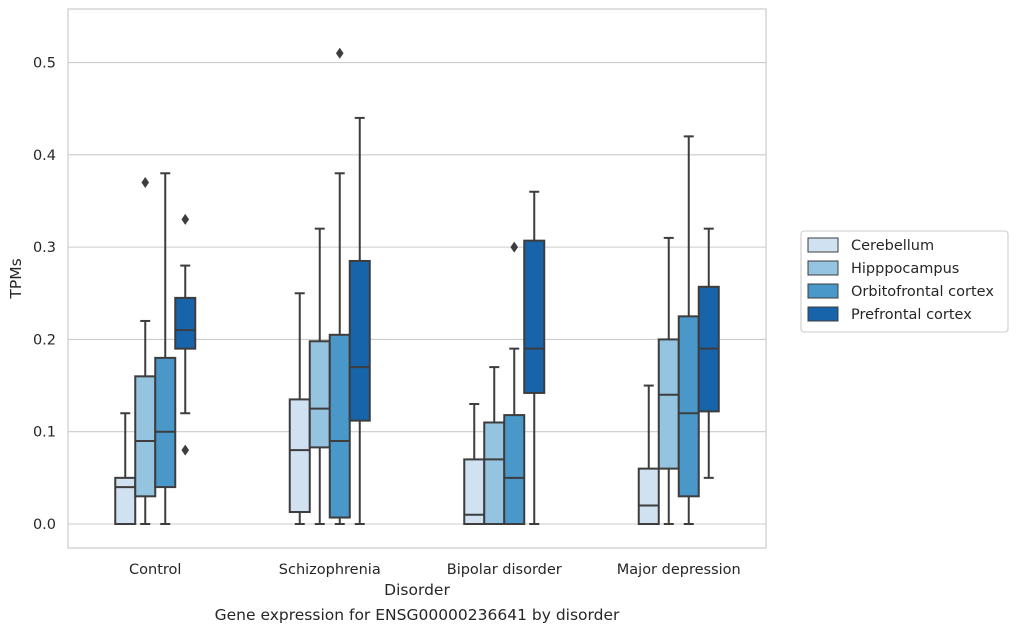 This screenshot has height=634, width=1018. What do you see at coordinates (44, 340) in the screenshot?
I see `y-tick-label: 0.2` at bounding box center [44, 340].